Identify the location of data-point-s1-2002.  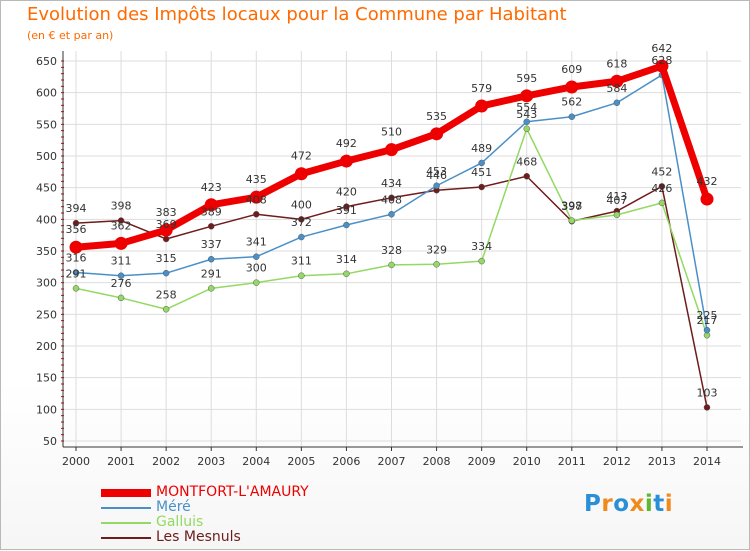
(166, 273).